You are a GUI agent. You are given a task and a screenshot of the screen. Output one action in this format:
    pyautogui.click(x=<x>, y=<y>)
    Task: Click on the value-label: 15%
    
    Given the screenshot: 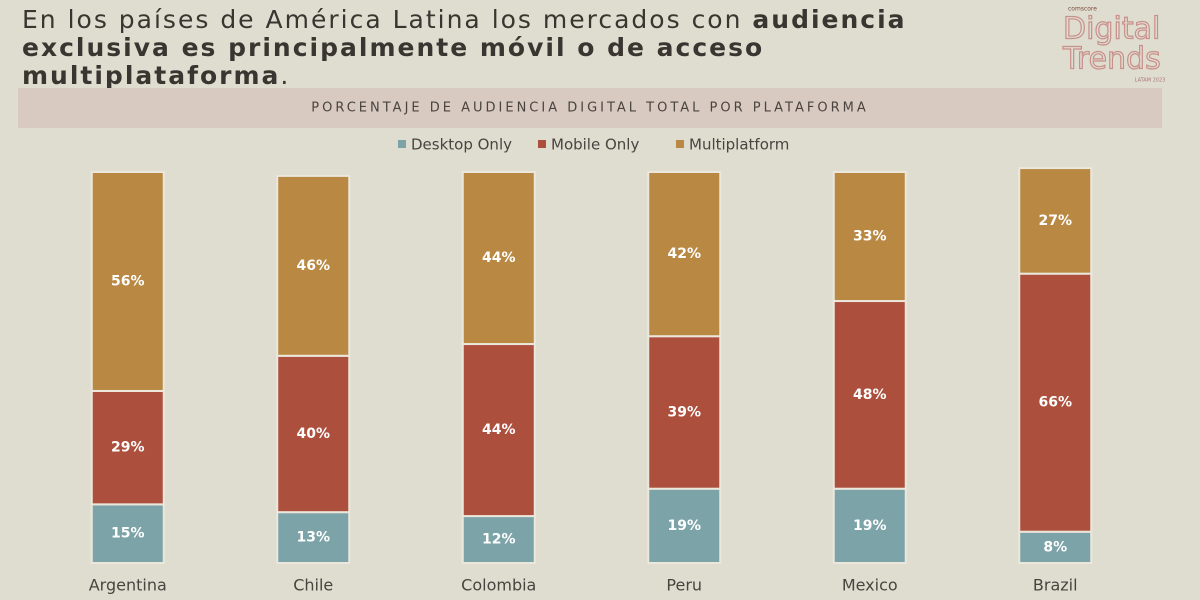 What is the action you would take?
    pyautogui.click(x=128, y=534)
    